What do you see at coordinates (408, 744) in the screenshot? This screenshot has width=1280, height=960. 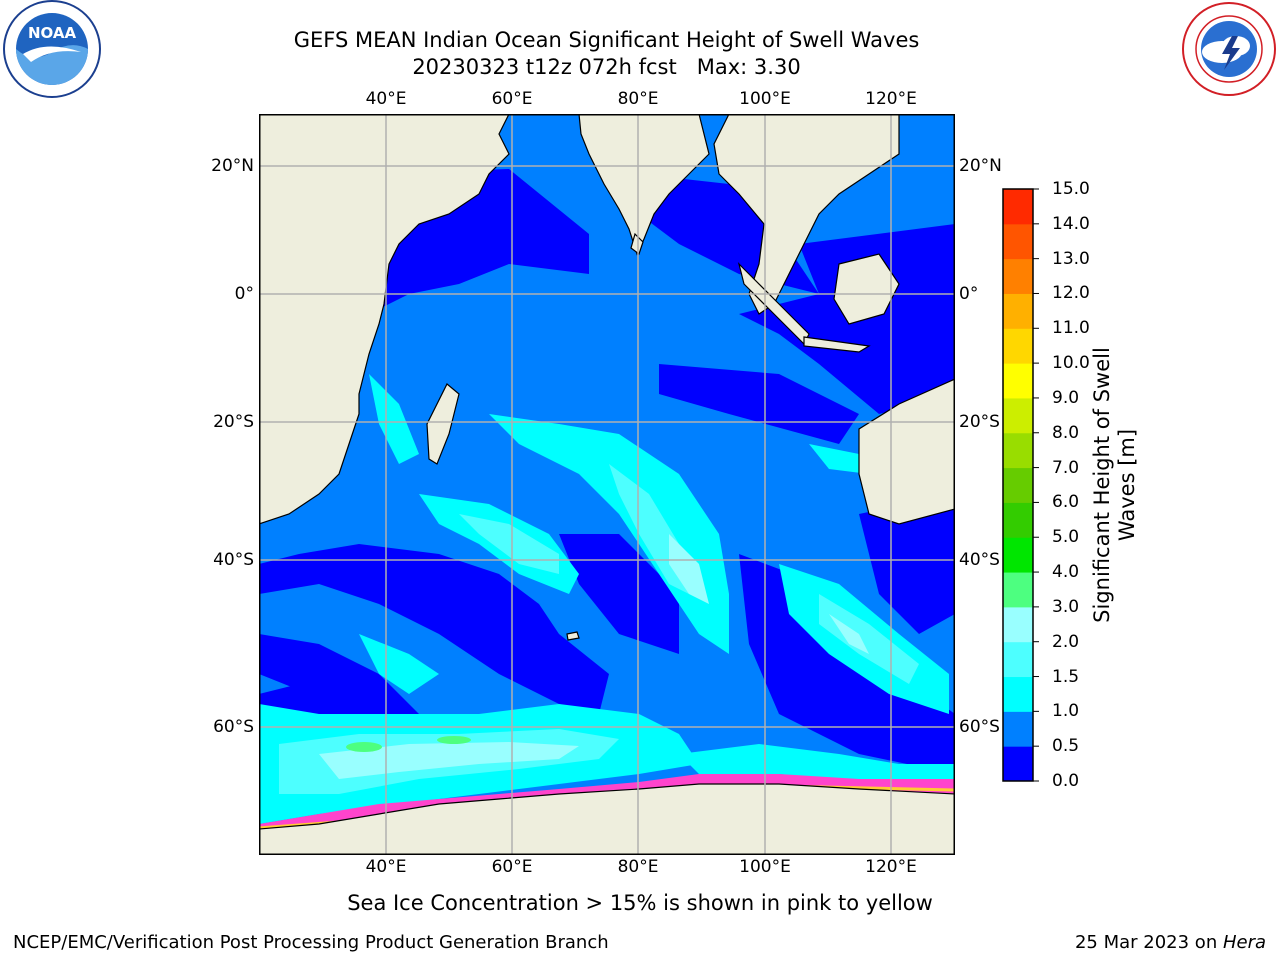 I see `max-swell-spots` at bounding box center [408, 744].